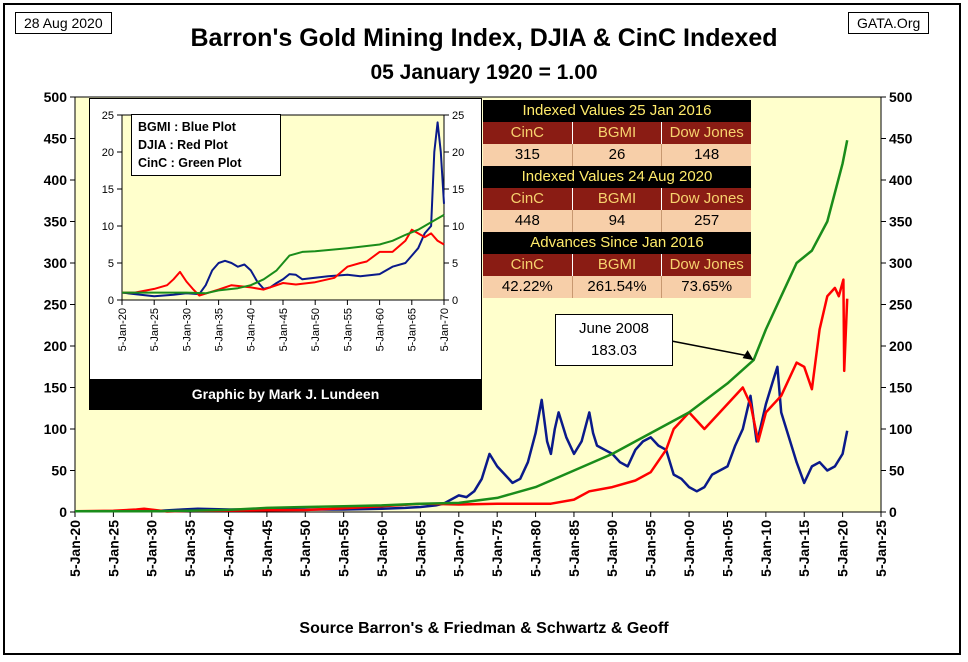  What do you see at coordinates (56, 138) in the screenshot?
I see `y-tick-label-left: 450` at bounding box center [56, 138].